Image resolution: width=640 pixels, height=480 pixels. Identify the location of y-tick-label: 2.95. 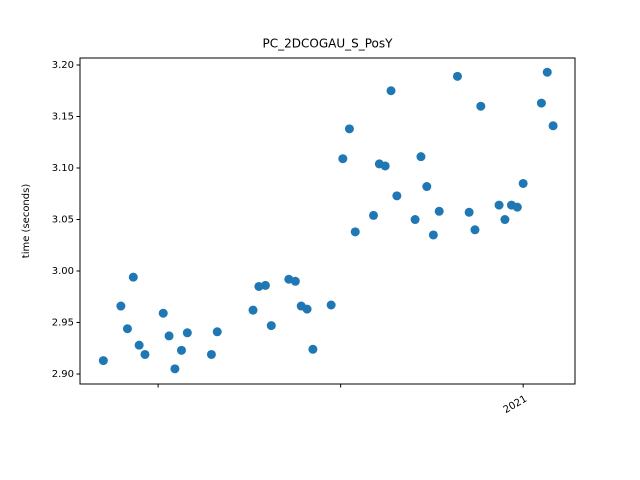
(63, 323).